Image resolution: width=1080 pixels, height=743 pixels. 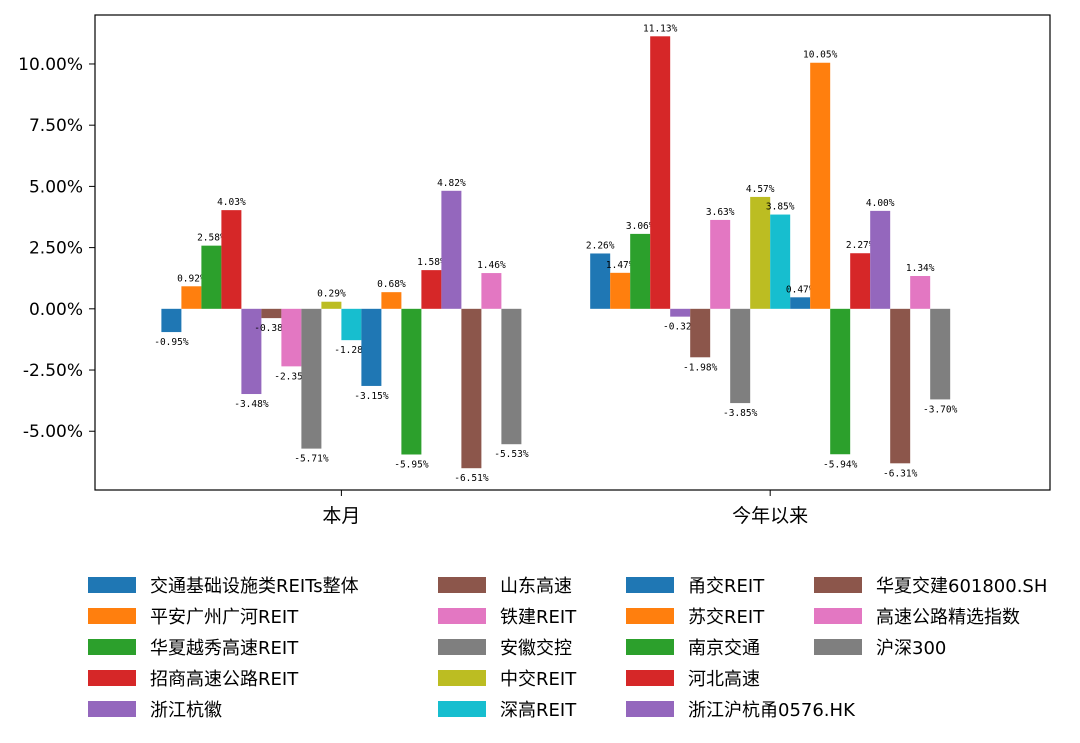 I want to click on legend-label: 山东高速, so click(x=536, y=586).